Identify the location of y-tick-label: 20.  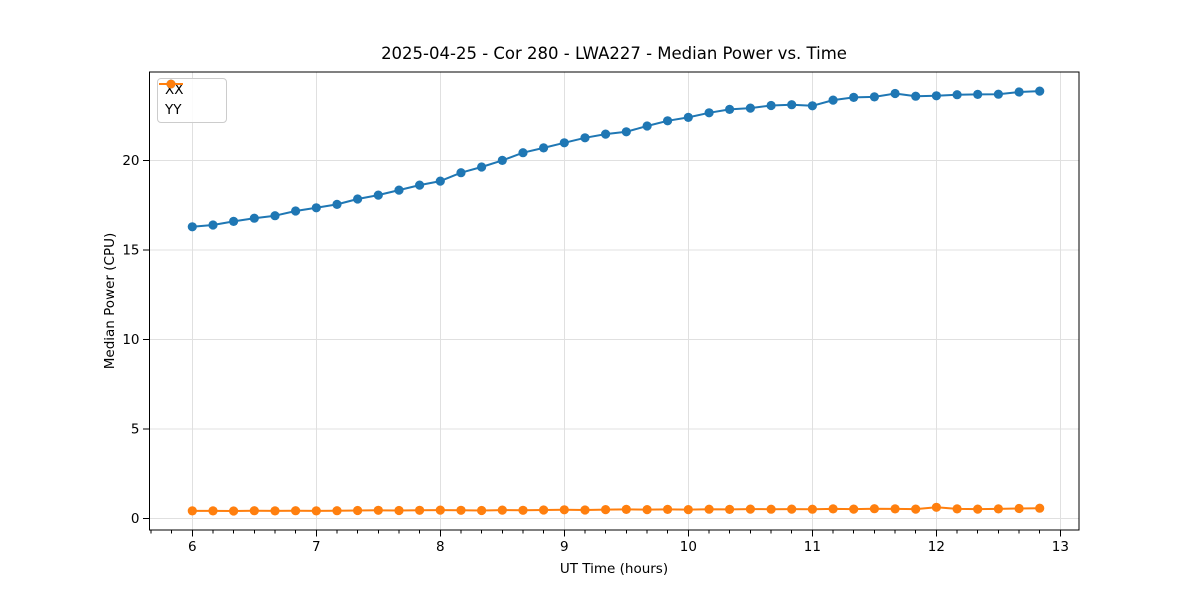
(130, 161).